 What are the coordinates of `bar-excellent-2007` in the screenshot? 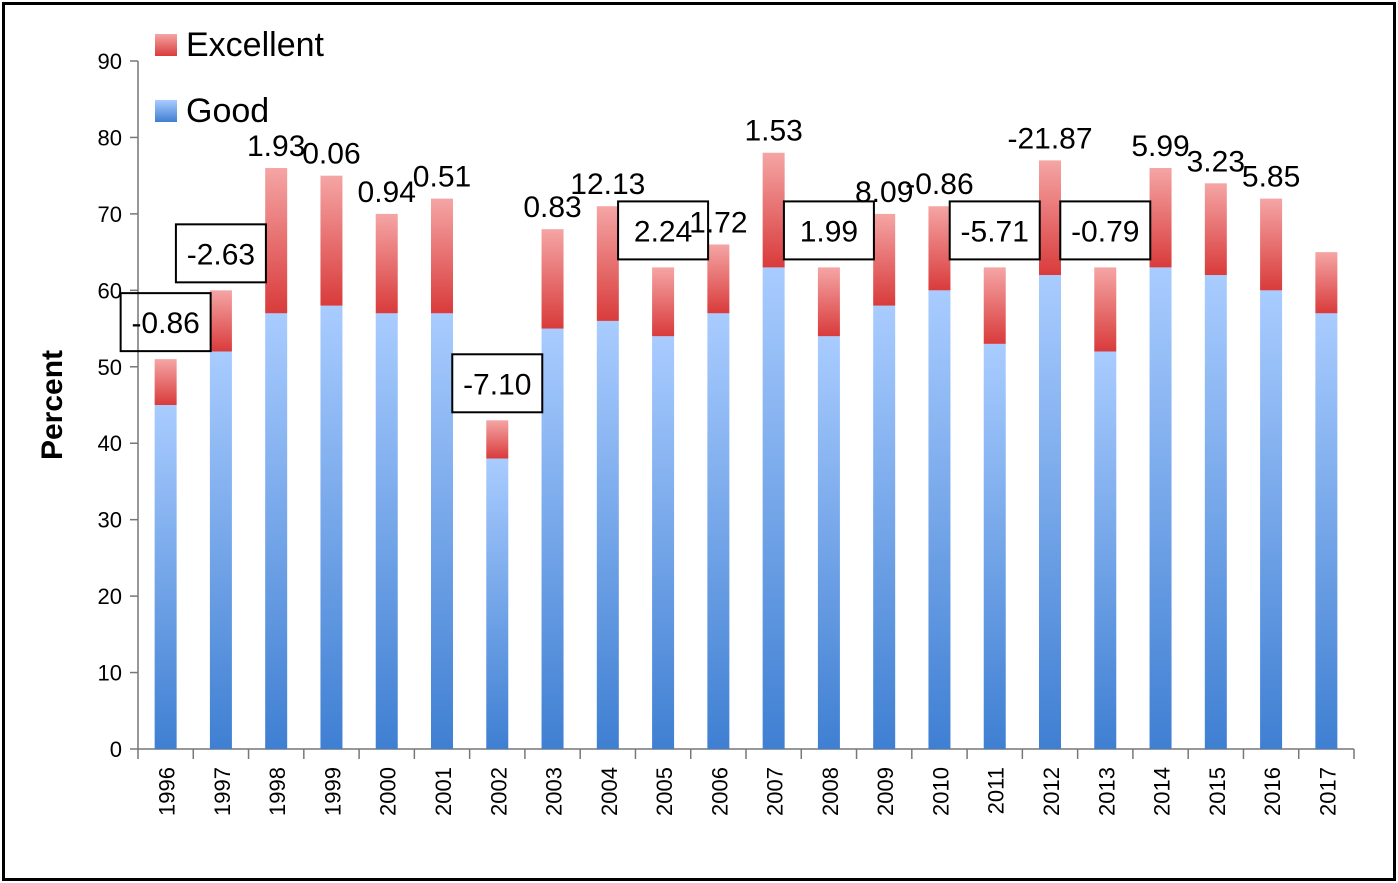 It's located at (773, 210).